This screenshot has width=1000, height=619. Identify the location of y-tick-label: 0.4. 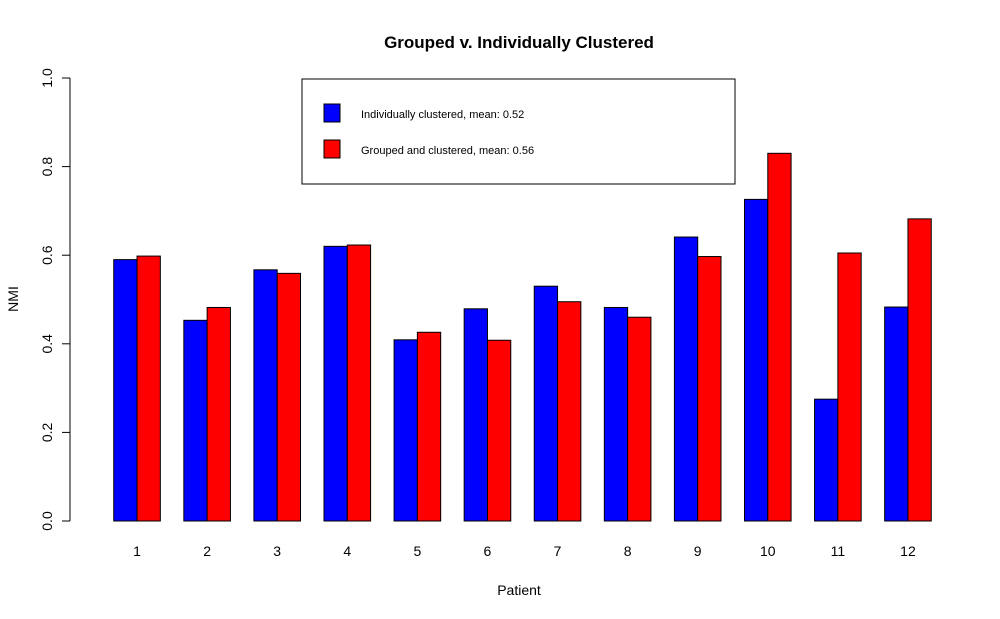
(47, 344).